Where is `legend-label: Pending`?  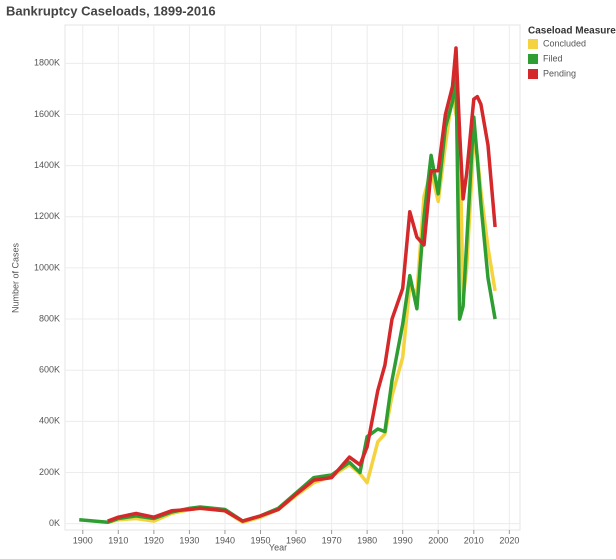 legend-label: Pending is located at coordinates (559, 73).